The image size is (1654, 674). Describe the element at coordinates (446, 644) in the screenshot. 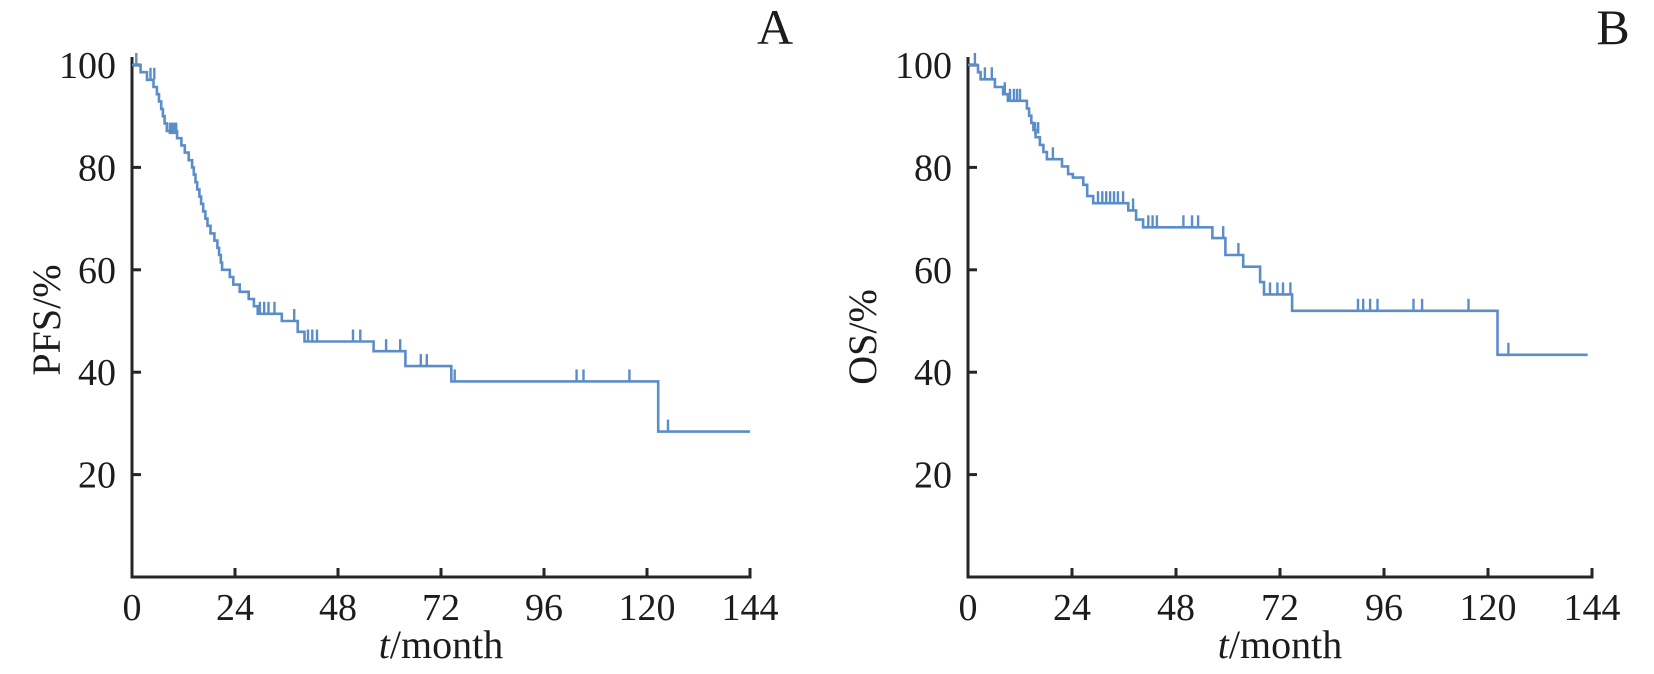

I see `panel-a-x-axis-unit: /month` at that location.